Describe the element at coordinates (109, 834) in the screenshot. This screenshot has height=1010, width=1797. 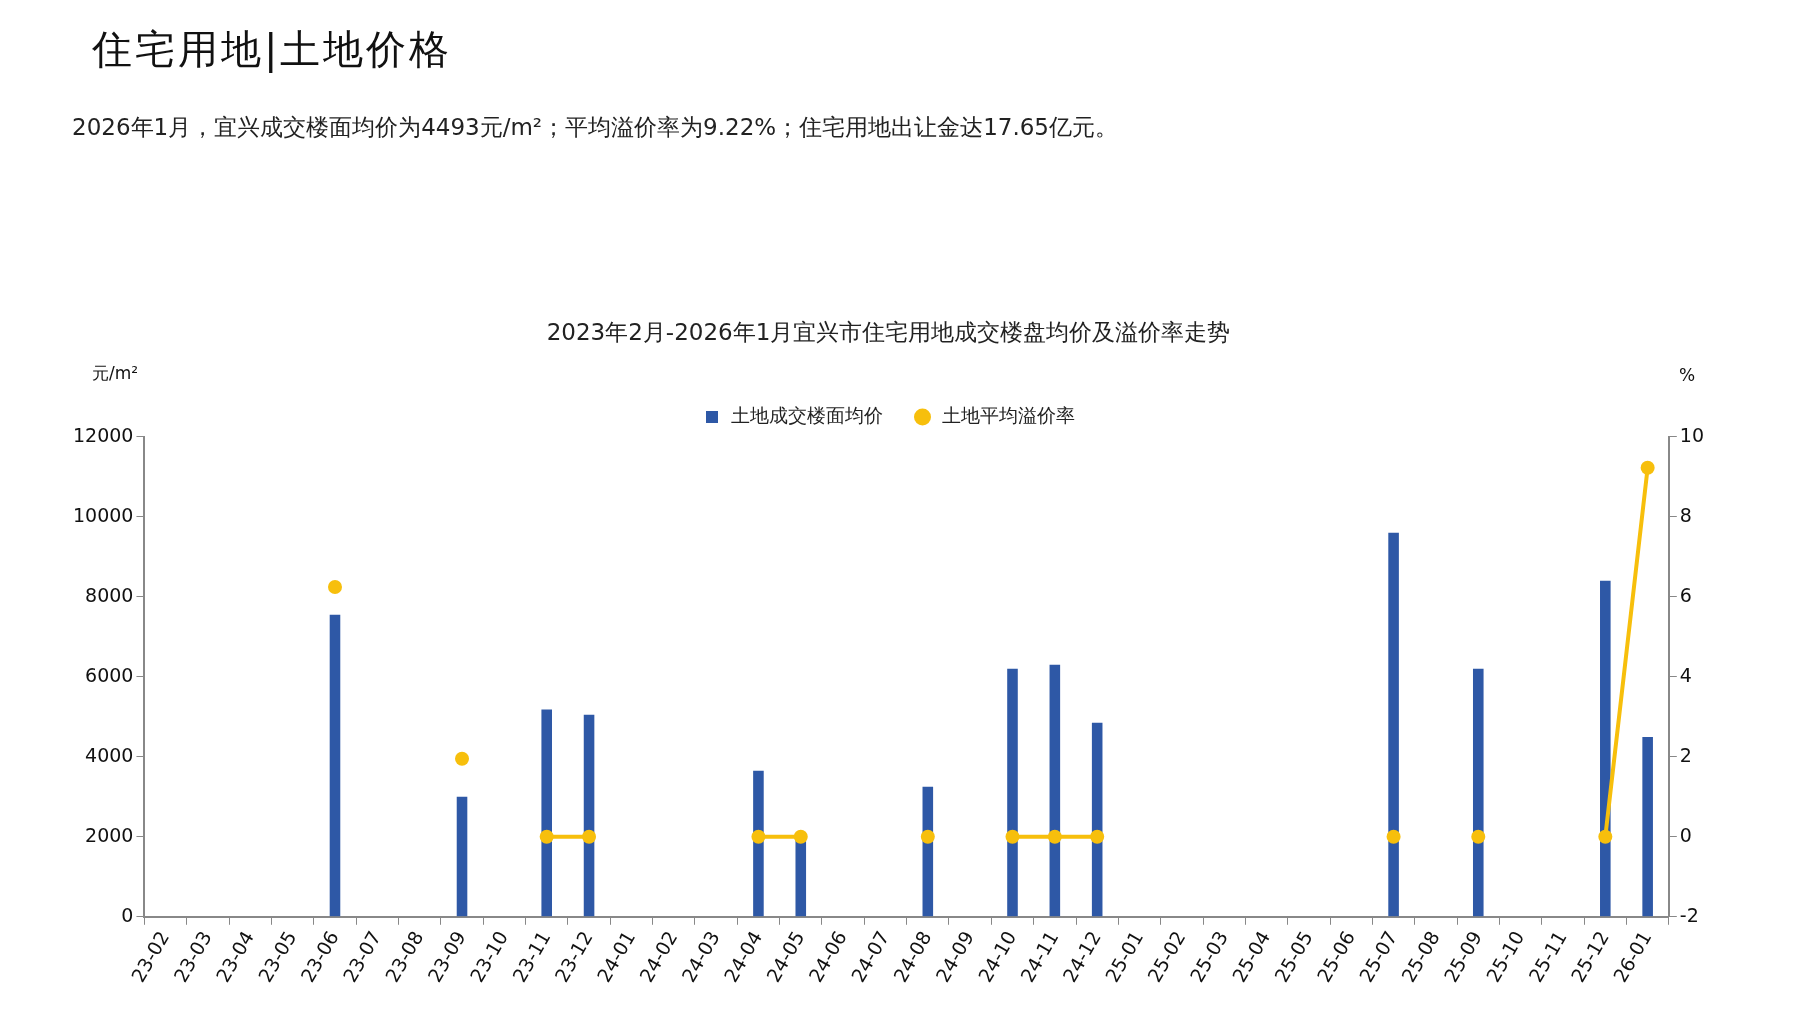
I see `y-tick-label: 2000` at that location.